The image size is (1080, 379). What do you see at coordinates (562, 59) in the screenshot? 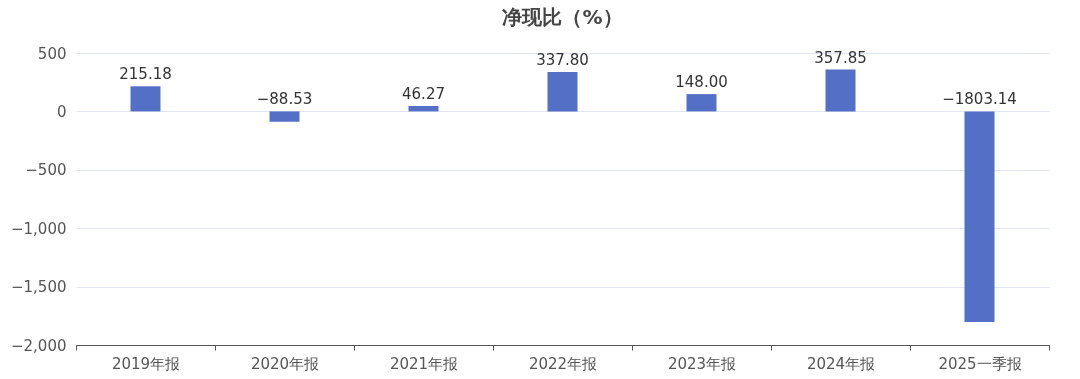
I see `data-label: 337.80` at bounding box center [562, 59].